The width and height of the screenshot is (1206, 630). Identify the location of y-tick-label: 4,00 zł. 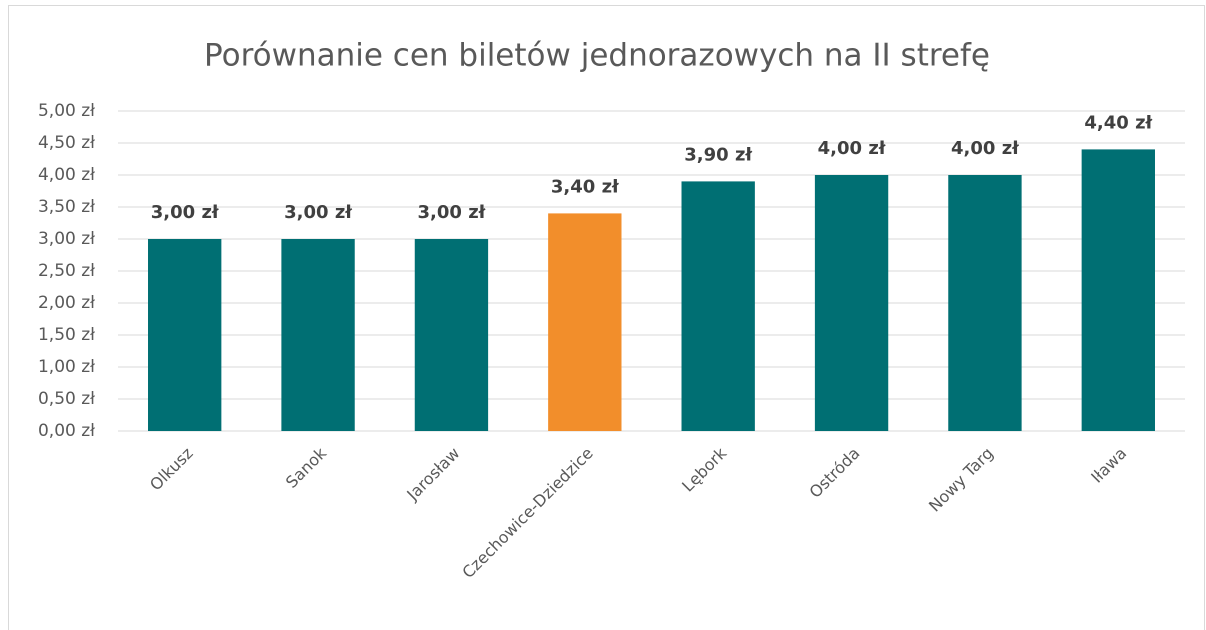
(66, 175).